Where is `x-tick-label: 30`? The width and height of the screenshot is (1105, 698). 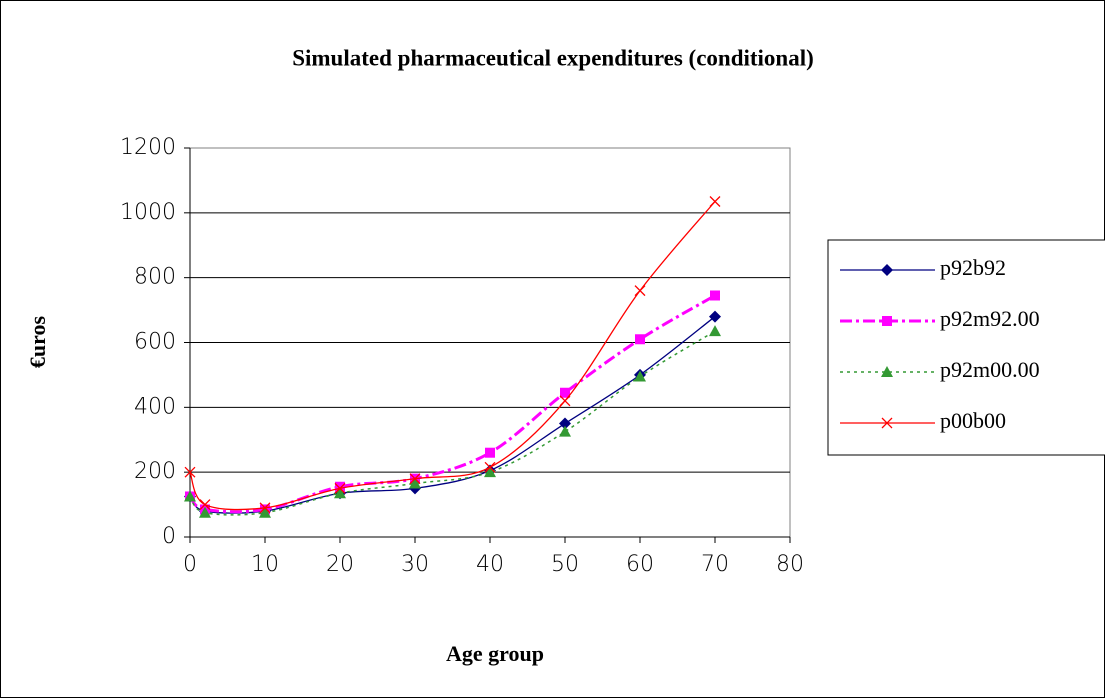 x-tick-label: 30 is located at coordinates (415, 564).